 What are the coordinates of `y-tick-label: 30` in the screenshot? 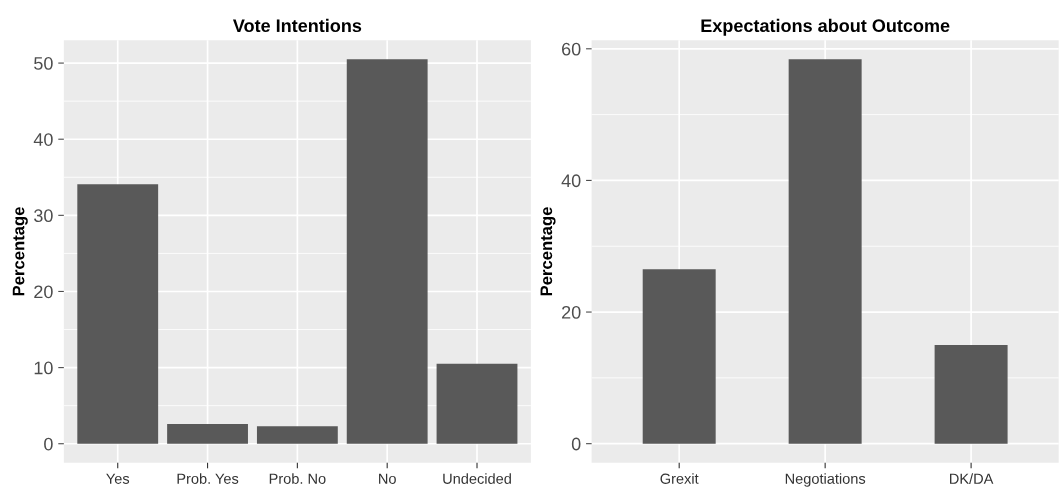 It's located at (43, 216).